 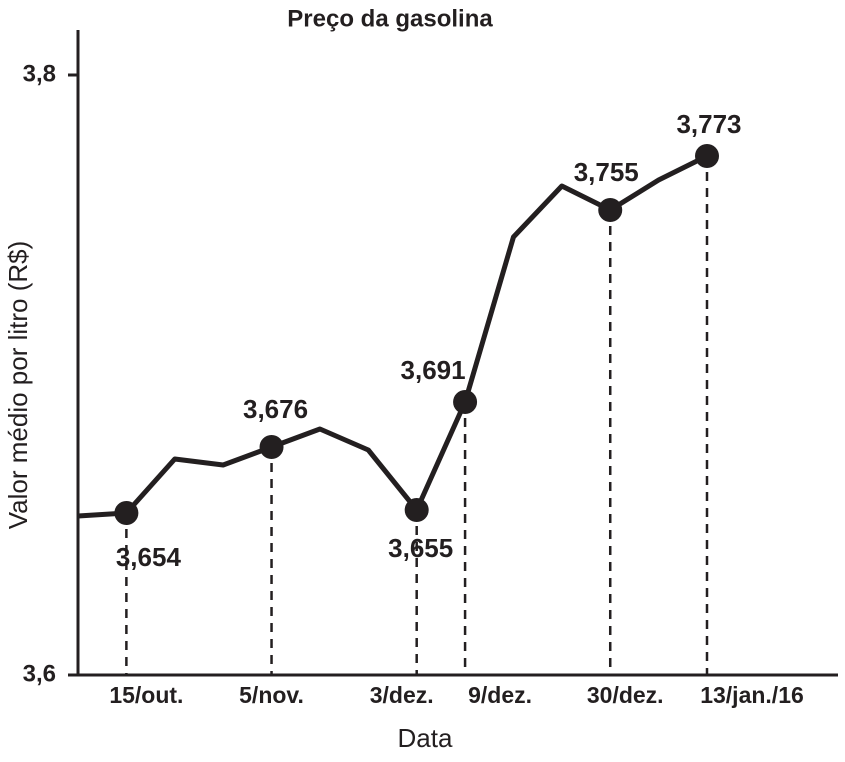 I want to click on x-tick-label: 5/nov., so click(x=271, y=695).